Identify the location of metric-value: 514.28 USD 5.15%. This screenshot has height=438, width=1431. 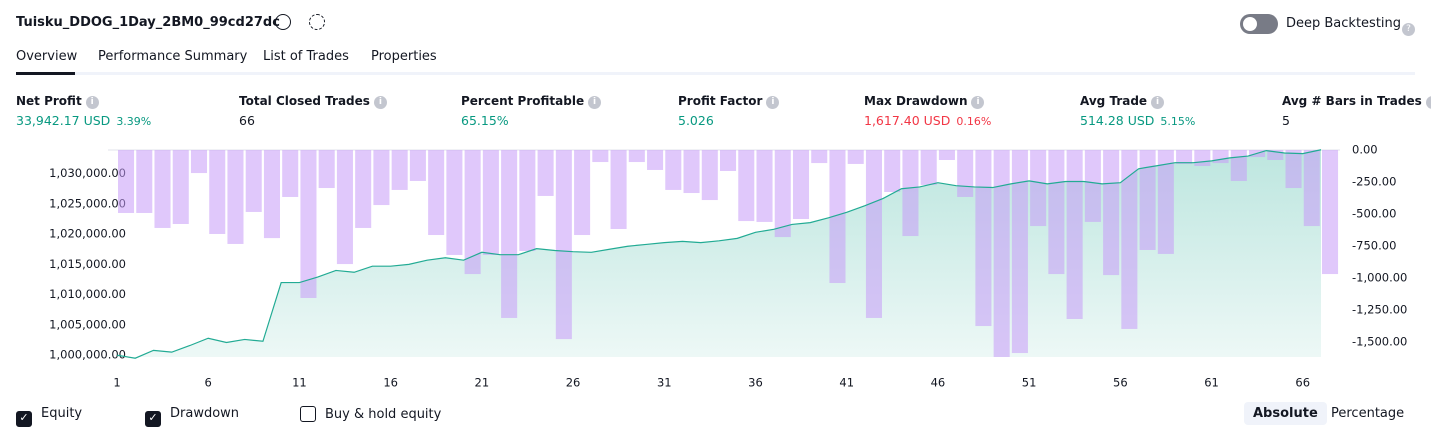
(1137, 120).